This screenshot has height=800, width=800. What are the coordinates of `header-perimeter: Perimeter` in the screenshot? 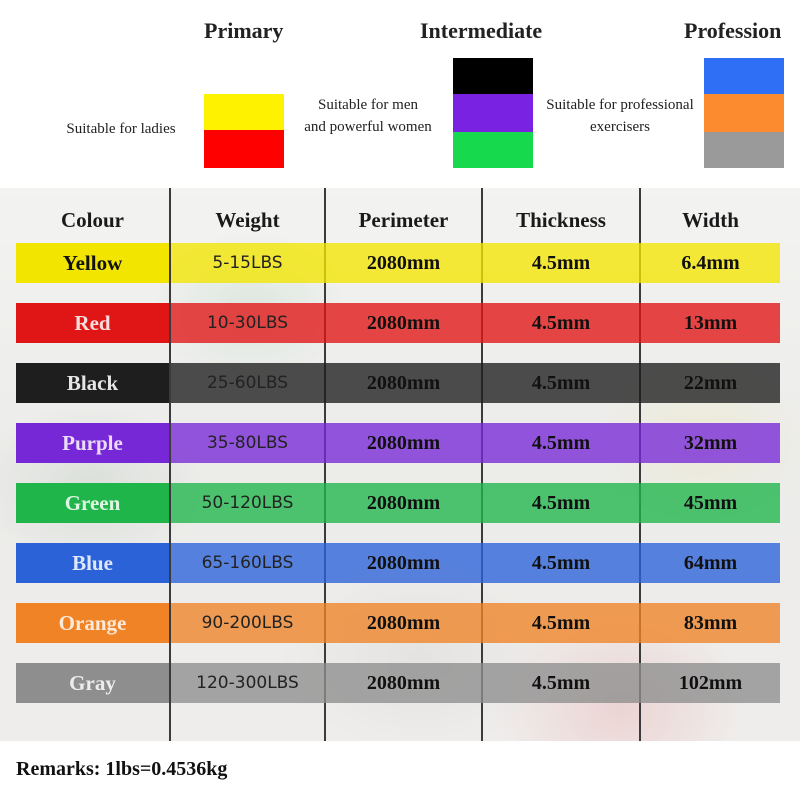 It's located at (403, 220).